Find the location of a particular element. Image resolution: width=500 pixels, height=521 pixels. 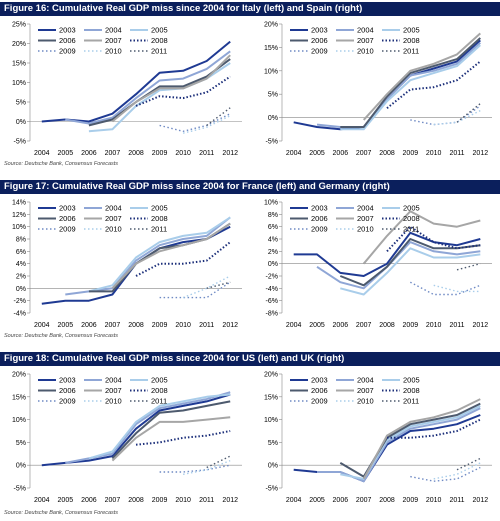

y-tick-label: 8% is located at coordinates (21, 240).